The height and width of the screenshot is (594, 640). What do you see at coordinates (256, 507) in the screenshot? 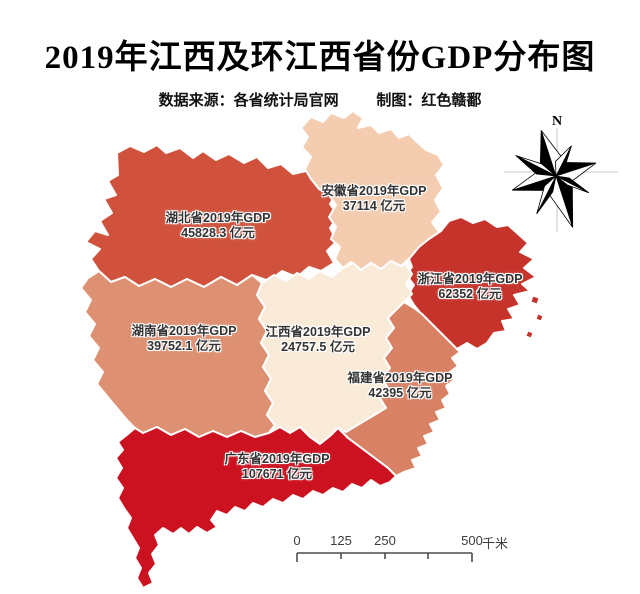
I see `province-guangdong` at bounding box center [256, 507].